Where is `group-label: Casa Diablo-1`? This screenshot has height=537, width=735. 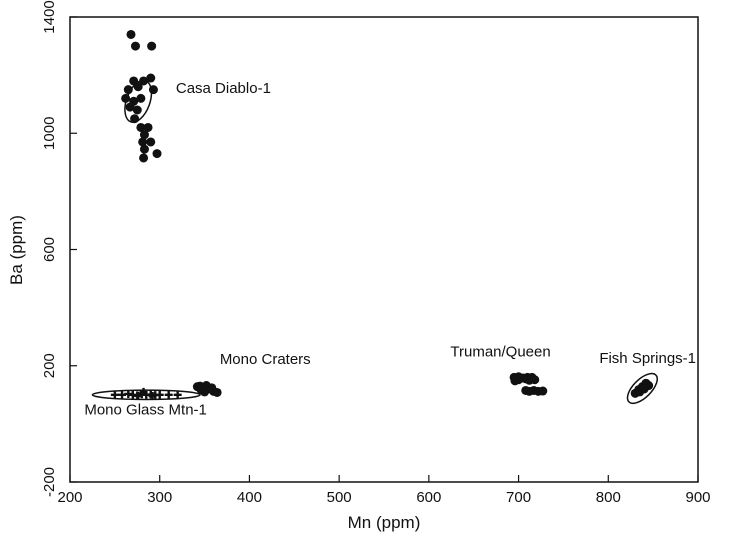 group-label: Casa Diablo-1 is located at coordinates (223, 88).